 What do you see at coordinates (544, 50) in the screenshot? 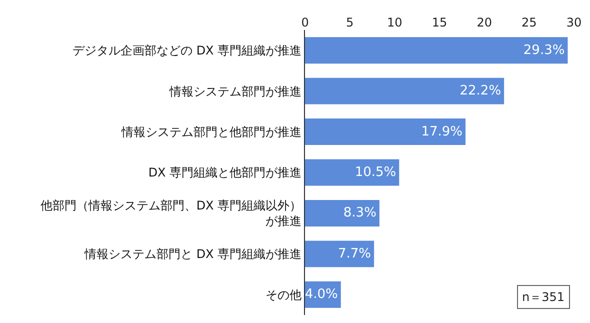
I see `data-label: 29.3%` at bounding box center [544, 50].